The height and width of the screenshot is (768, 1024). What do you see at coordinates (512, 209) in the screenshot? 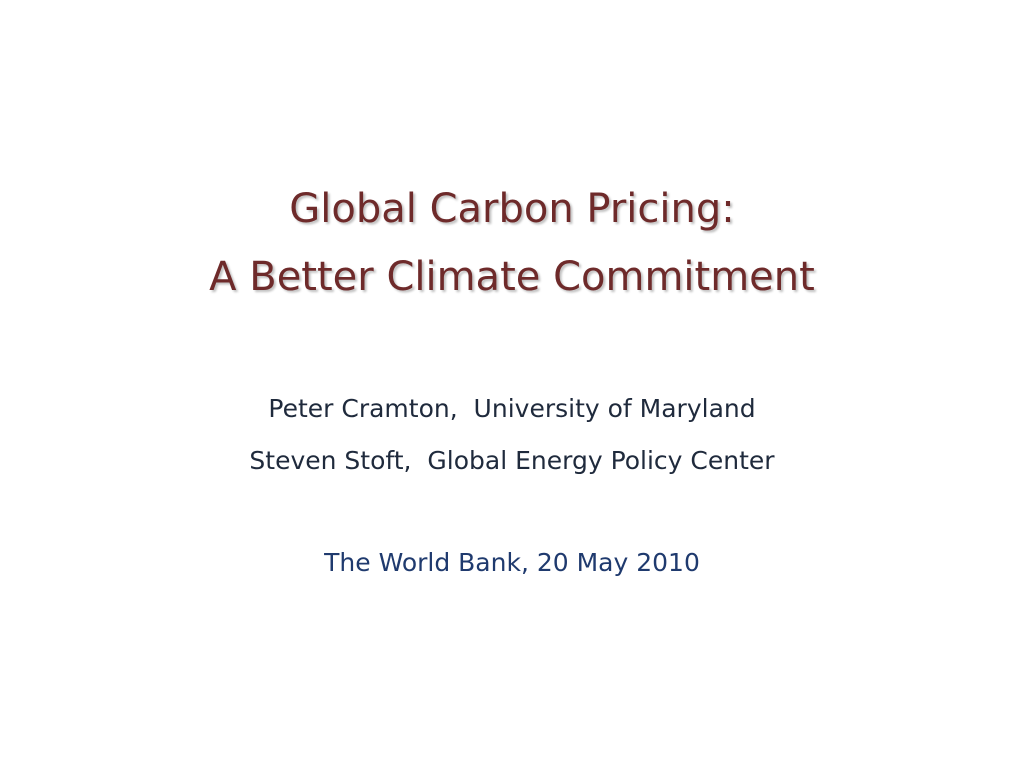
I see `title-line: Global Carbon Pricing:` at bounding box center [512, 209].